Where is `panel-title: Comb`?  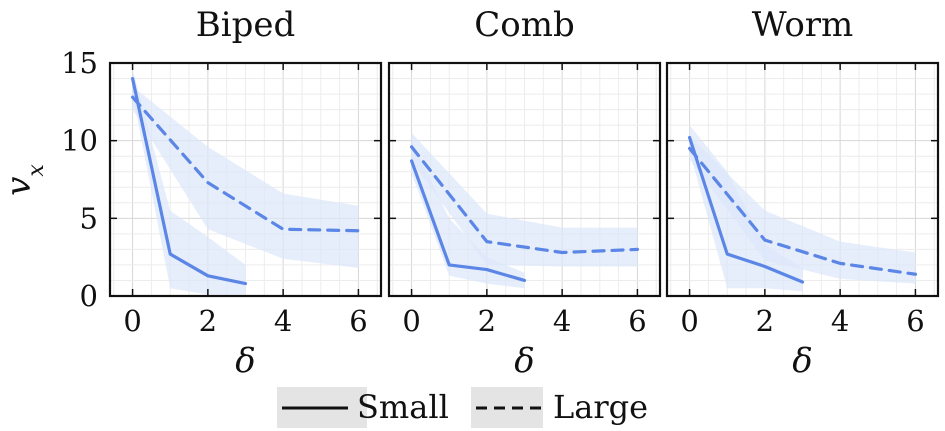 panel-title: Comb is located at coordinates (524, 25).